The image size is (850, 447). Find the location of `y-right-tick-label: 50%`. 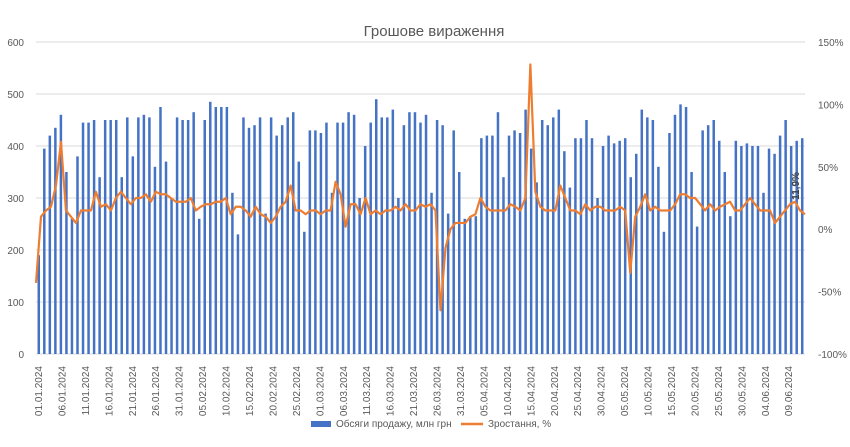

y-right-tick-label: 50% is located at coordinates (828, 168).